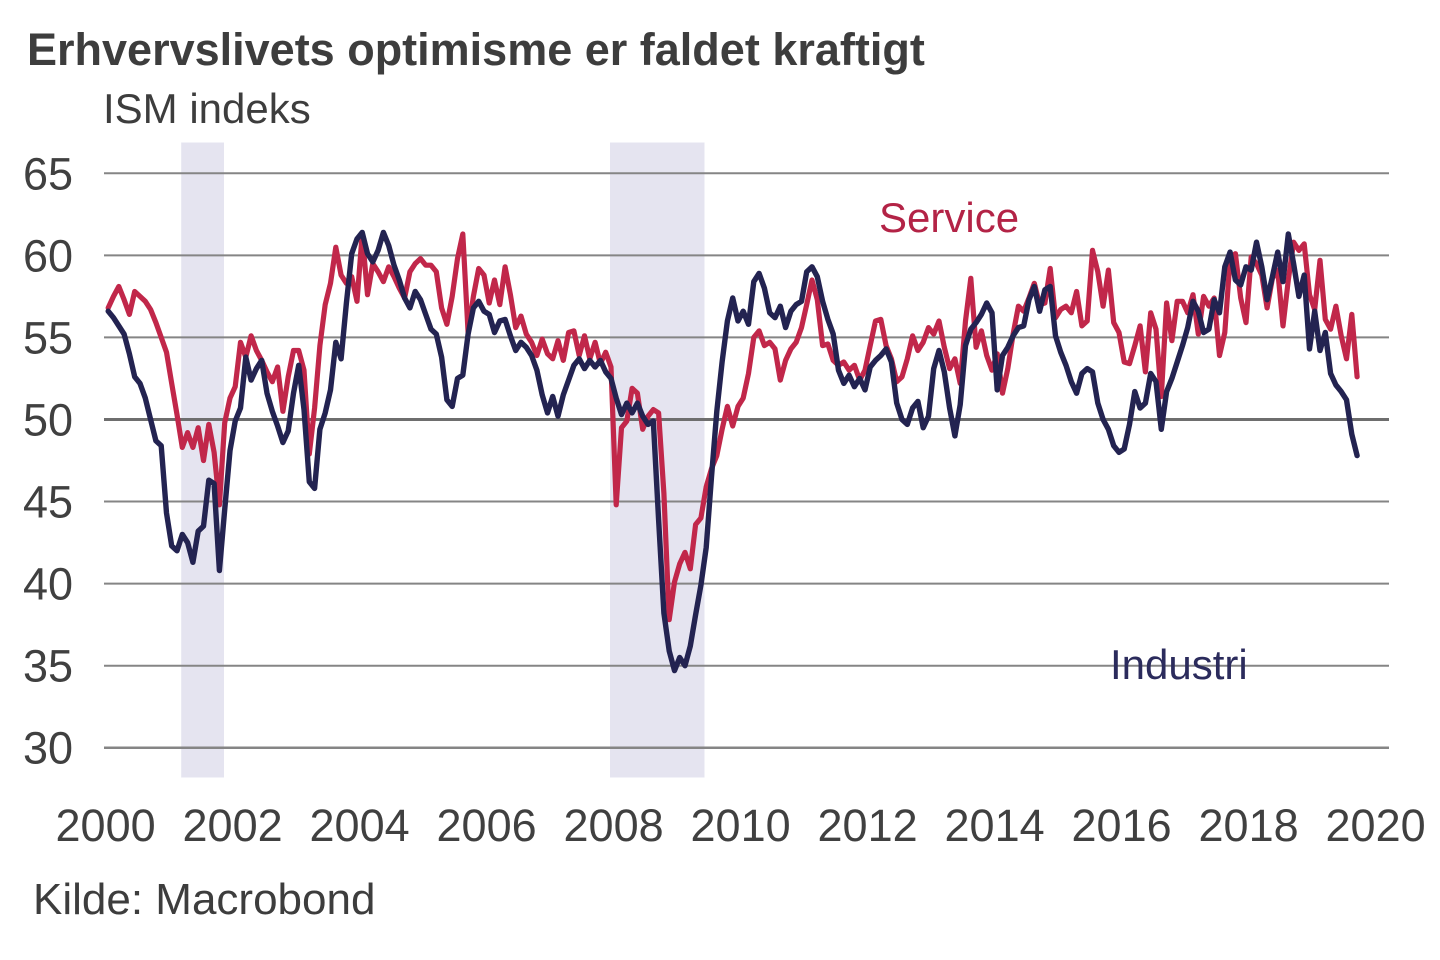 The height and width of the screenshot is (960, 1440). What do you see at coordinates (614, 825) in the screenshot?
I see `svg-text: 2008` at bounding box center [614, 825].